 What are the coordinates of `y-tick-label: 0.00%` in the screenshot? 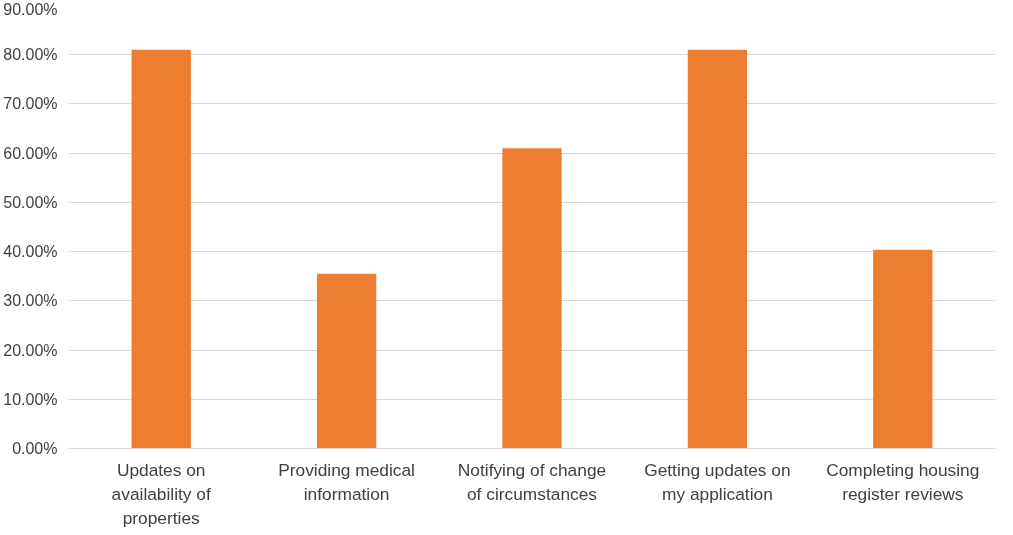 It's located at (35, 448).